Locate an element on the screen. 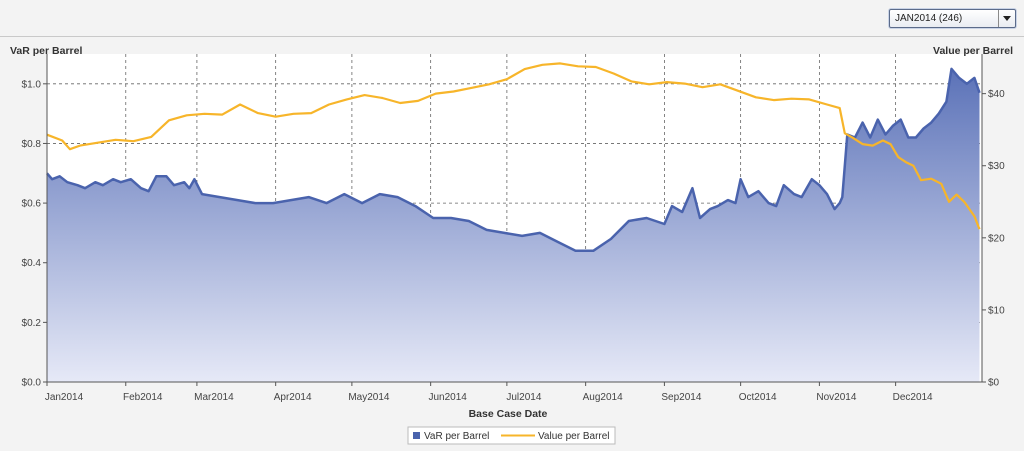  month-select-value: JAN2014 (246) is located at coordinates (929, 18).